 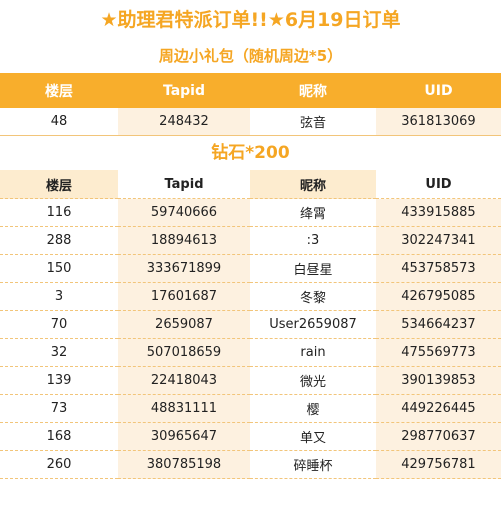 I want to click on cell-uid: 298770637, so click(x=438, y=436).